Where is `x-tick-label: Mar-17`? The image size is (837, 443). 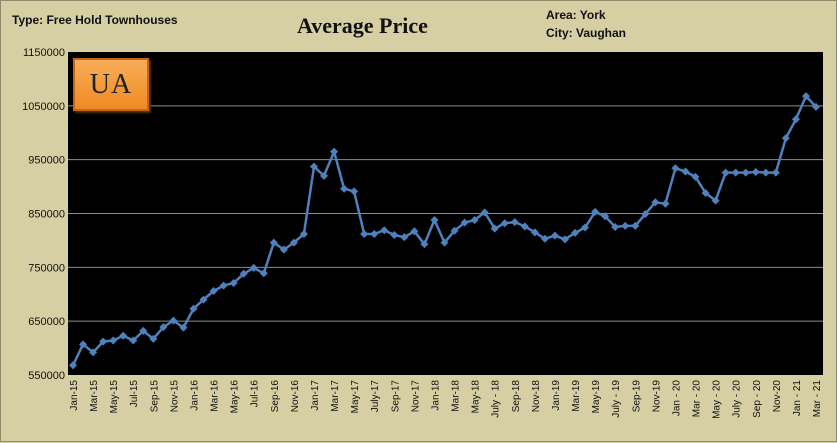
x-tick-label: Mar-17 is located at coordinates (335, 396).